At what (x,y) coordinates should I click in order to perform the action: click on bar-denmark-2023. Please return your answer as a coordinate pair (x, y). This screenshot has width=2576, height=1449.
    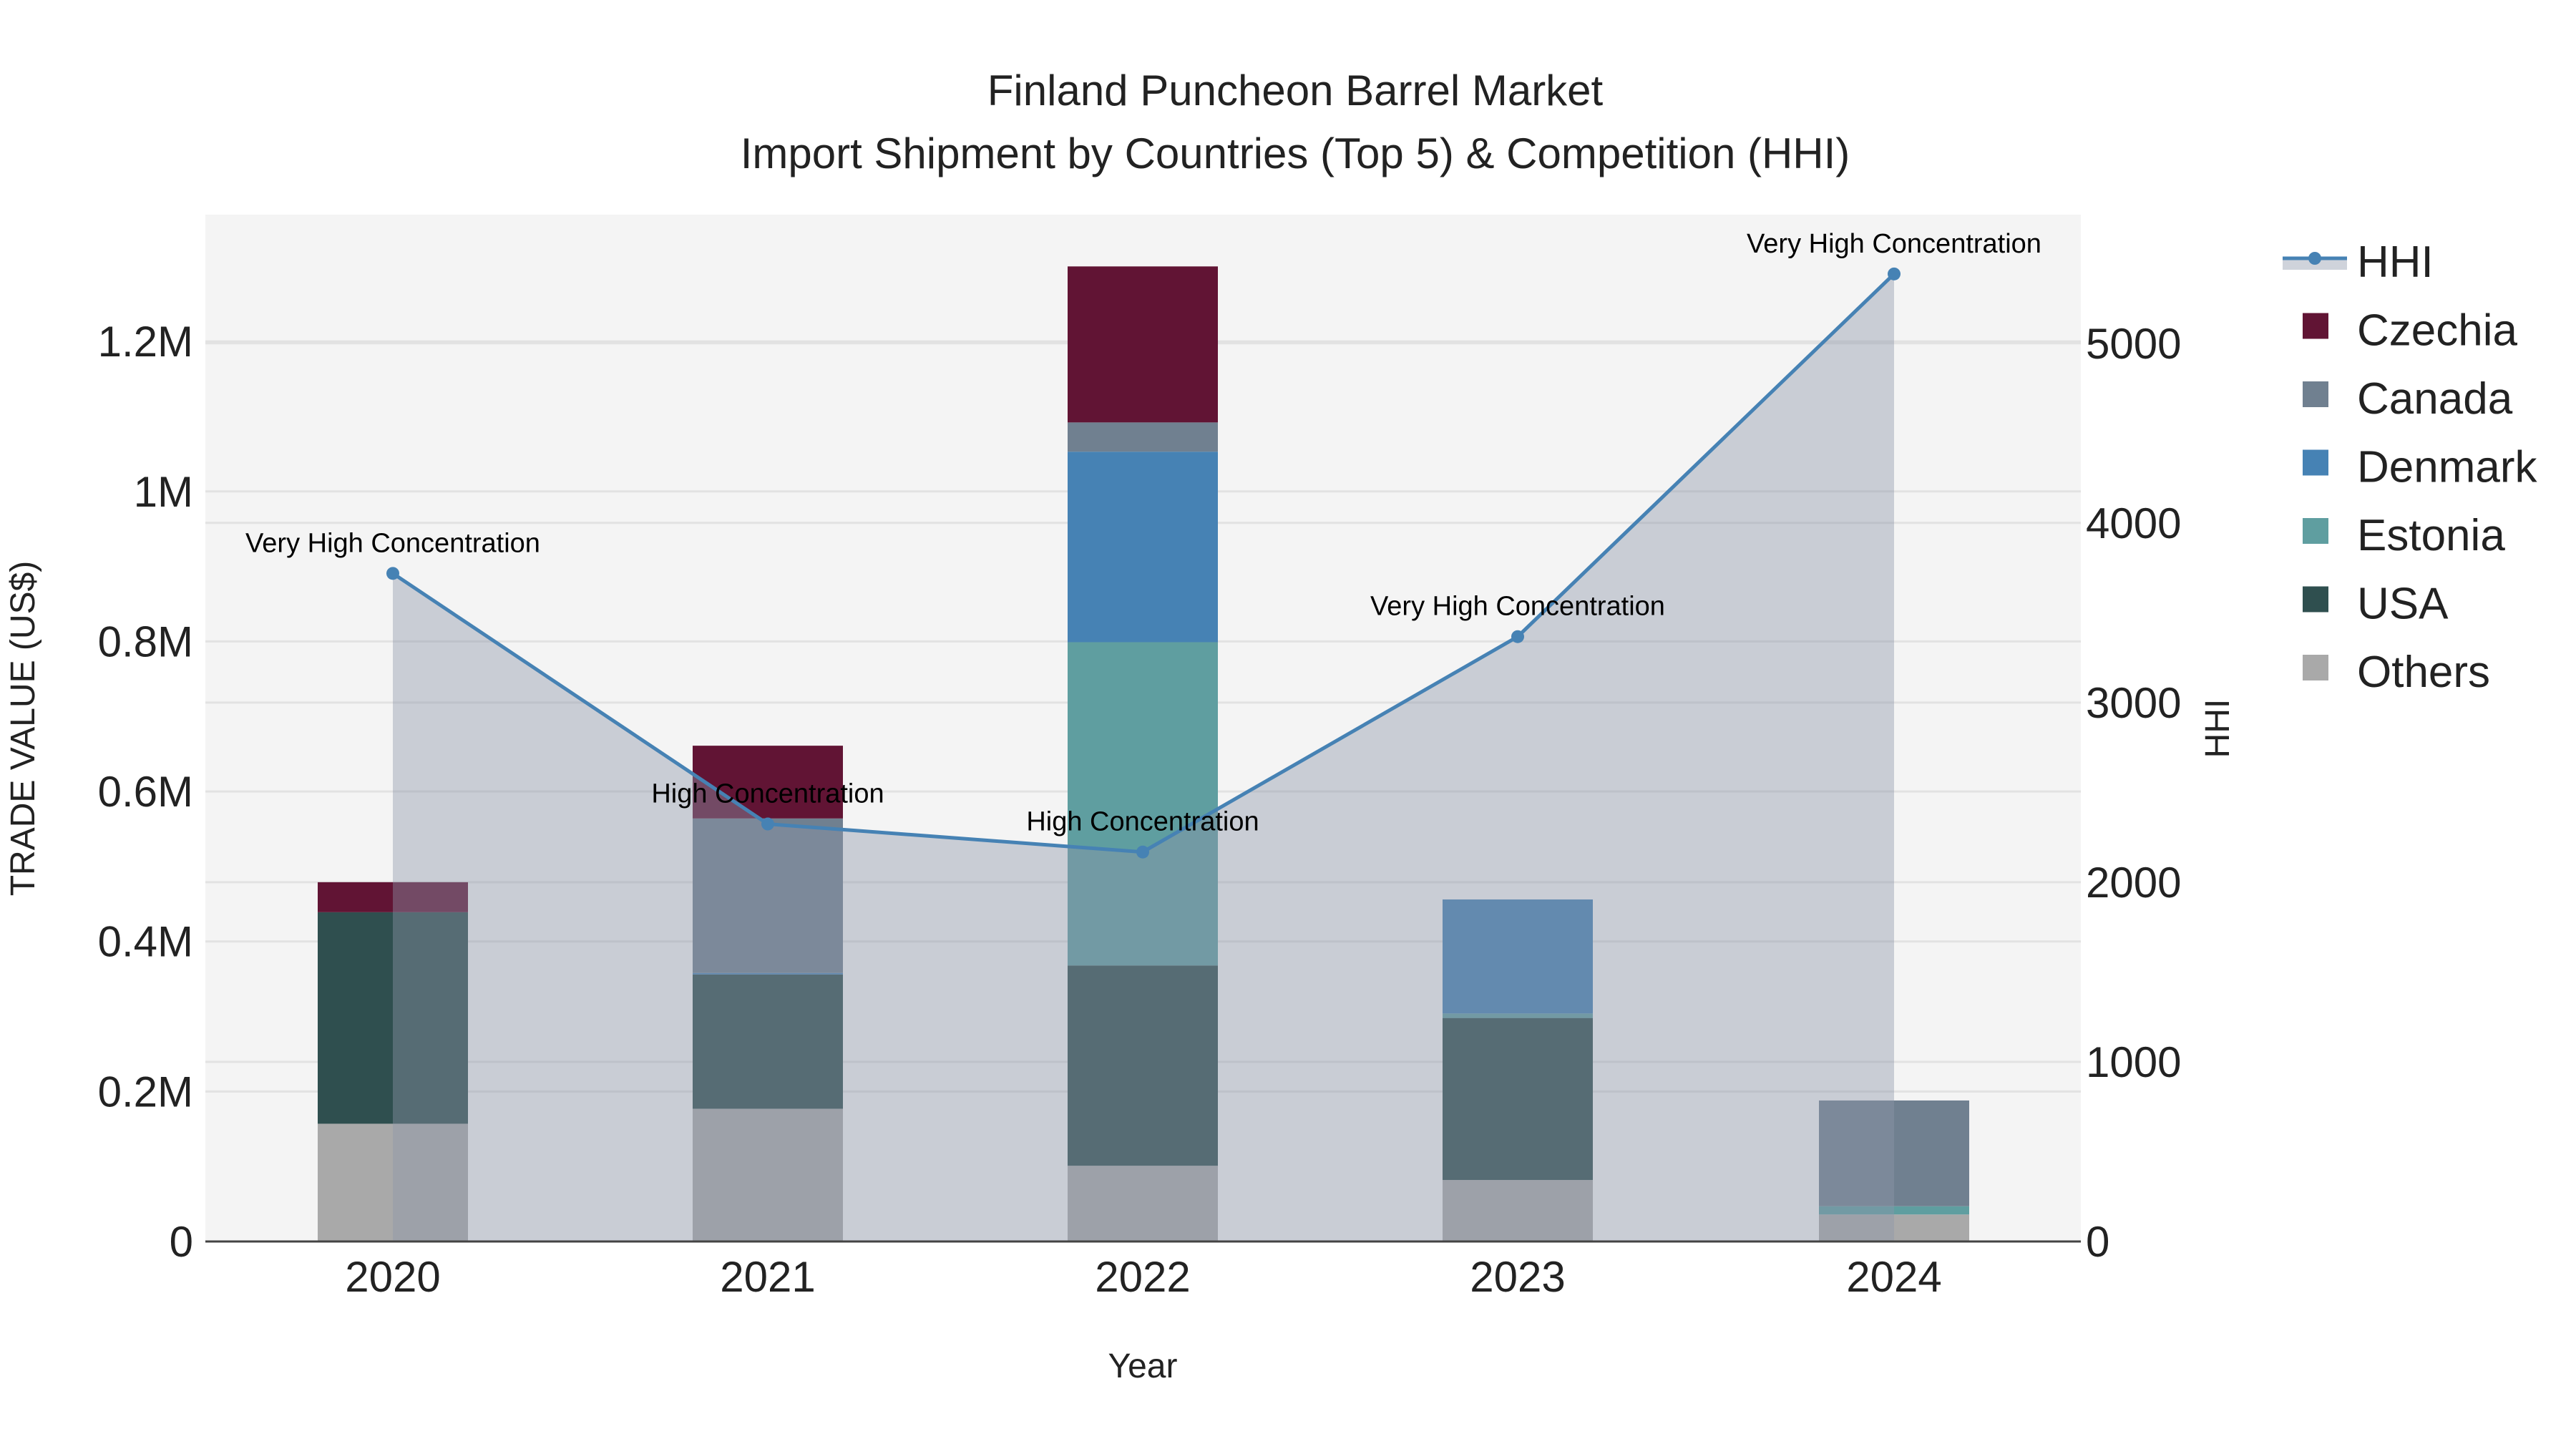
    Looking at the image, I should click on (1518, 956).